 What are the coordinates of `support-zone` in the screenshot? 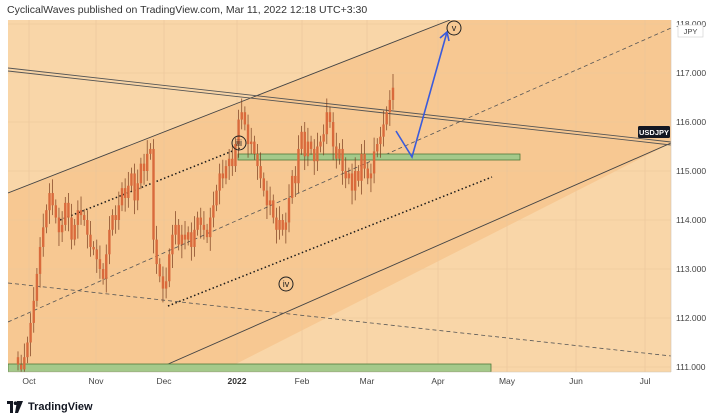 It's located at (250, 367).